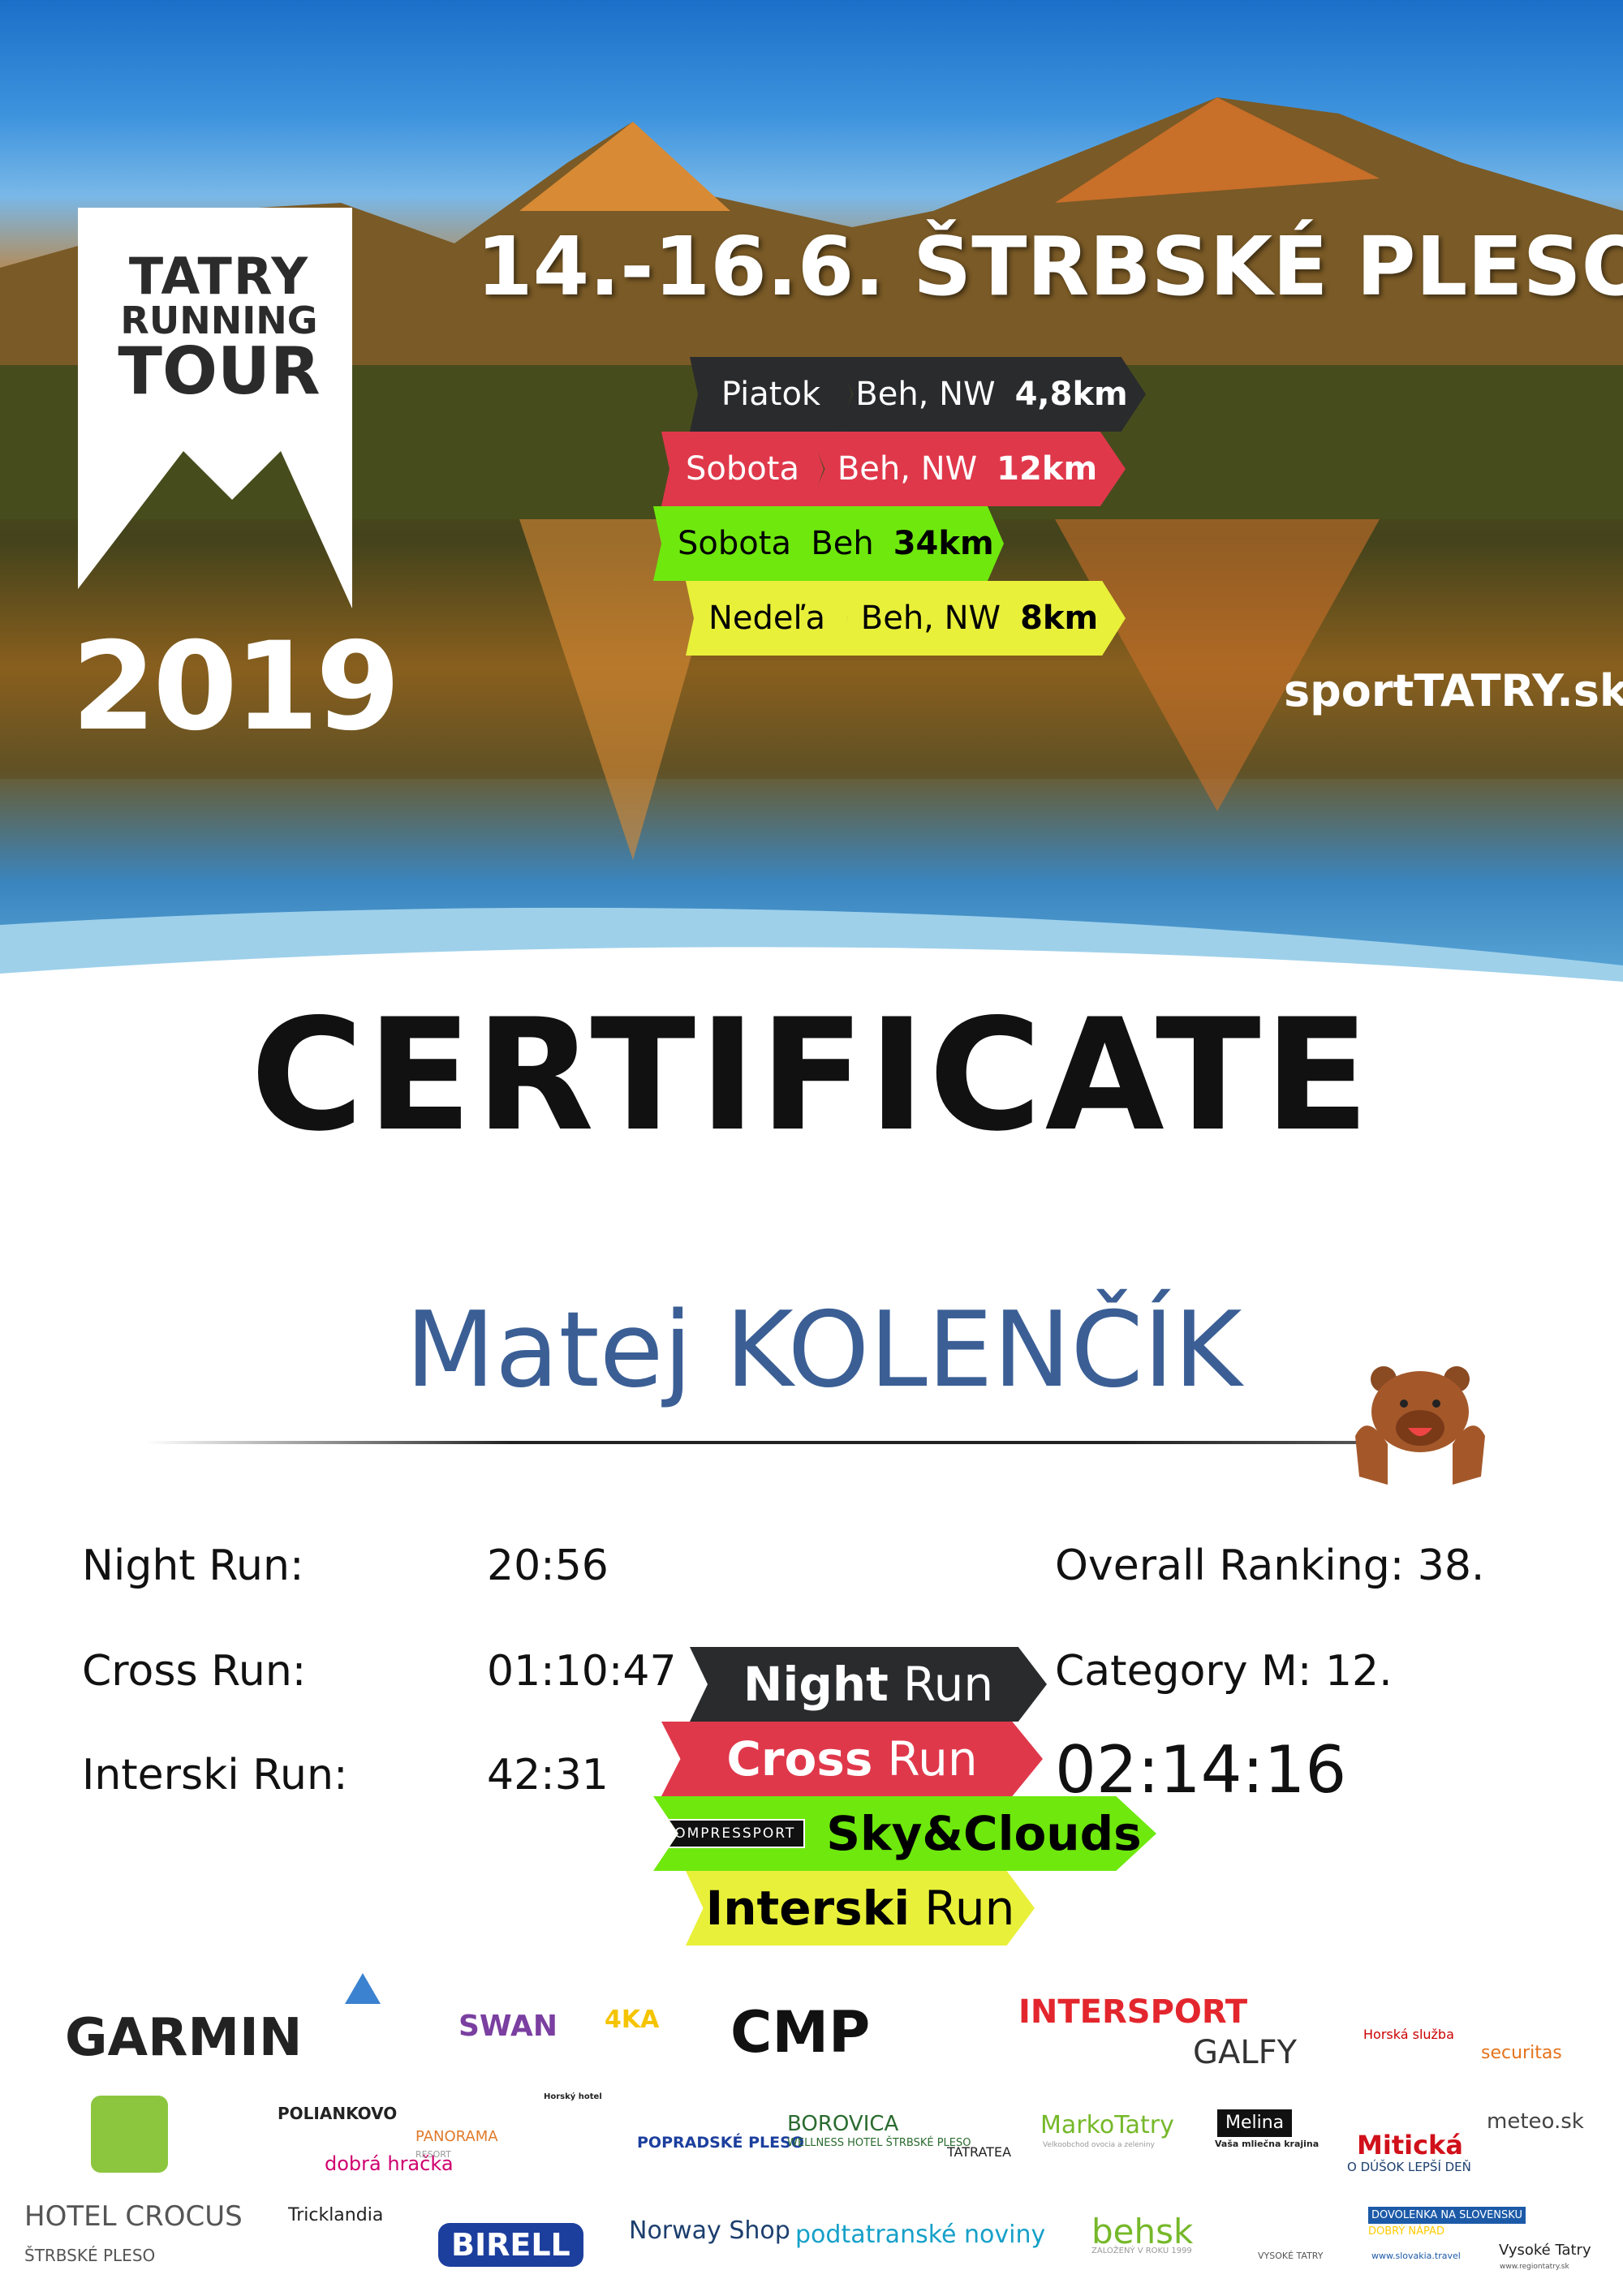  What do you see at coordinates (754, 1442) in the screenshot?
I see `name-underline` at bounding box center [754, 1442].